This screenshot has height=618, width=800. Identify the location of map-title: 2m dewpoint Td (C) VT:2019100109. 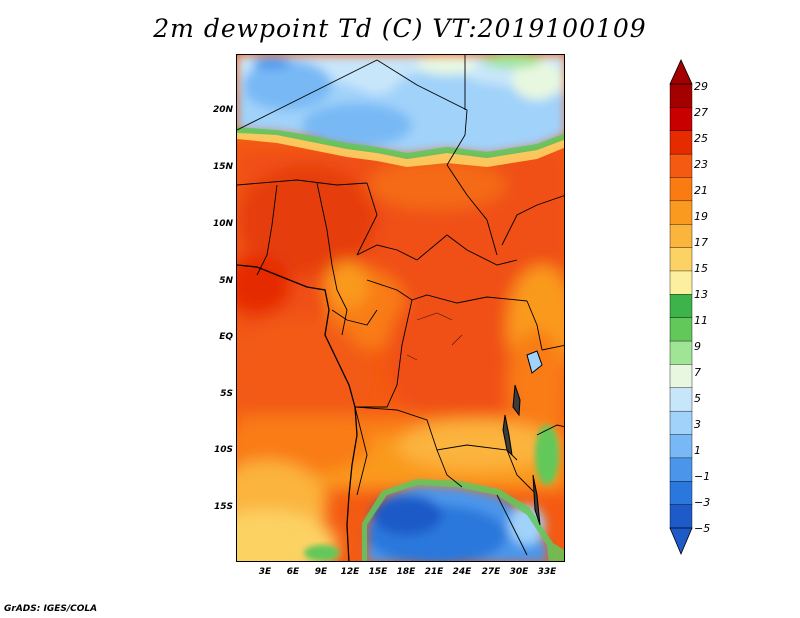
(400, 28).